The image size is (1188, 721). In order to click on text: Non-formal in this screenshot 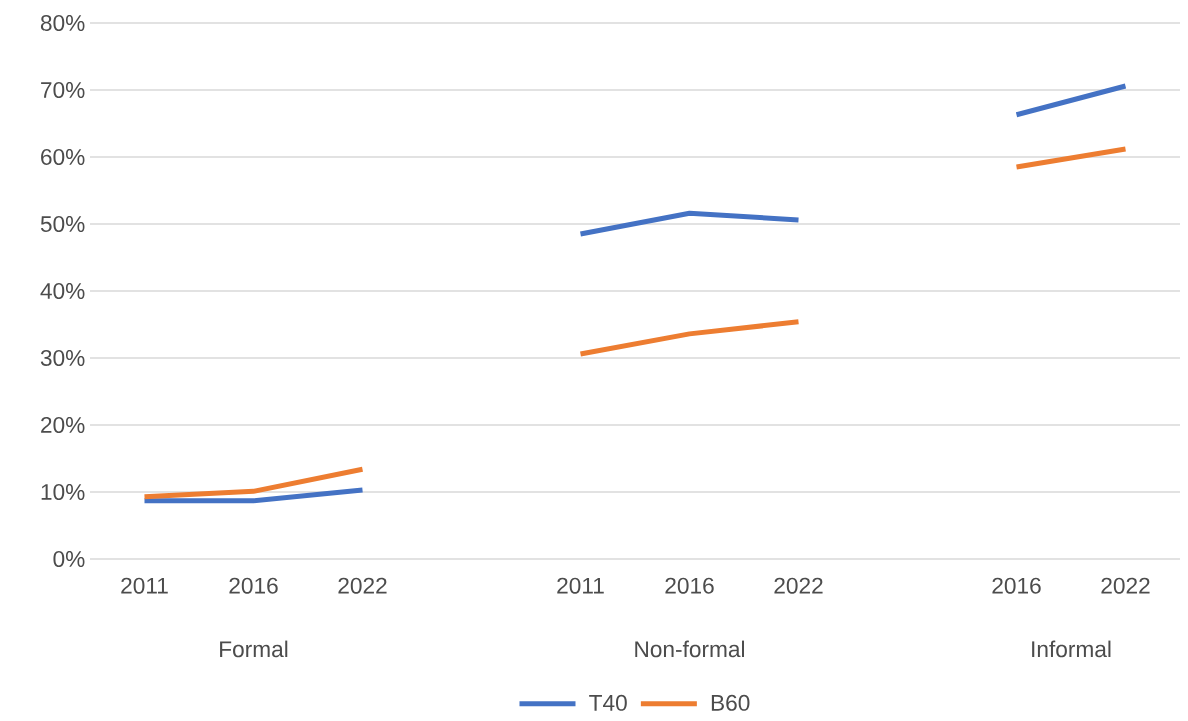, I will do `click(690, 649)`.